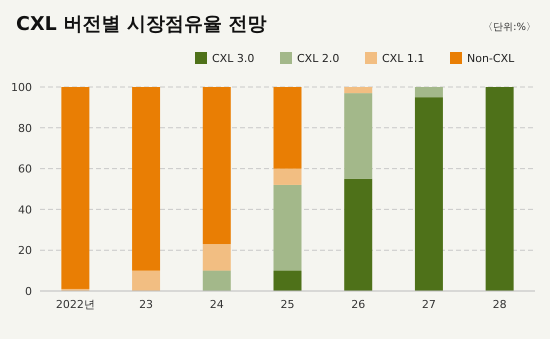  I want to click on legend-label: CXL 2.0, so click(318, 58).